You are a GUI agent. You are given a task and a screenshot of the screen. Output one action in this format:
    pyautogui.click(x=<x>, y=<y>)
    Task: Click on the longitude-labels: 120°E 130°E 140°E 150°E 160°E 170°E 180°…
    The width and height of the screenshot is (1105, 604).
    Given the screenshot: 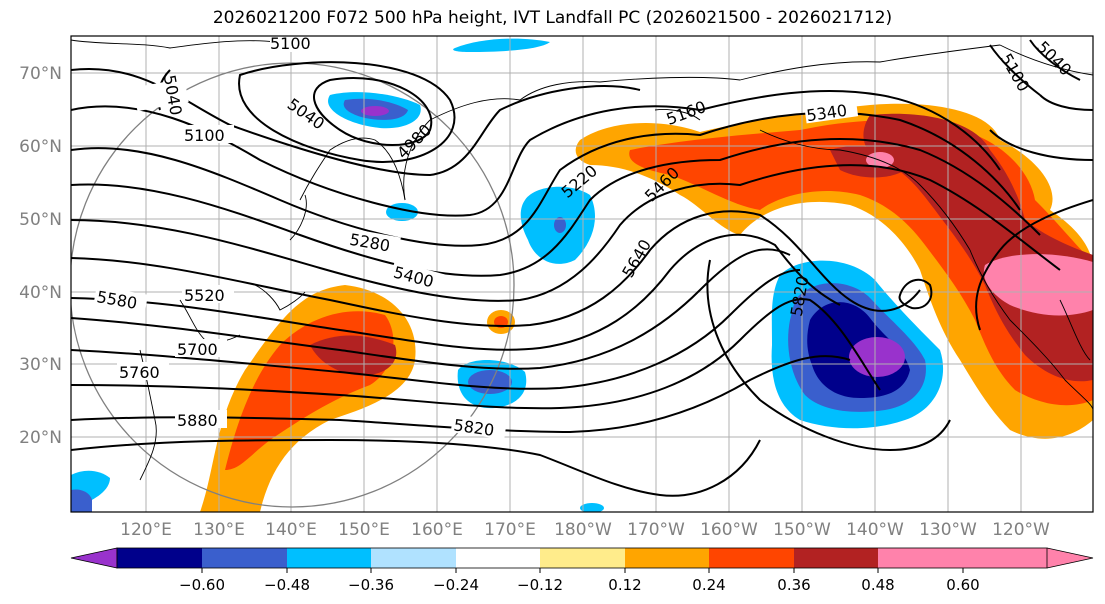 What is the action you would take?
    pyautogui.click(x=585, y=530)
    